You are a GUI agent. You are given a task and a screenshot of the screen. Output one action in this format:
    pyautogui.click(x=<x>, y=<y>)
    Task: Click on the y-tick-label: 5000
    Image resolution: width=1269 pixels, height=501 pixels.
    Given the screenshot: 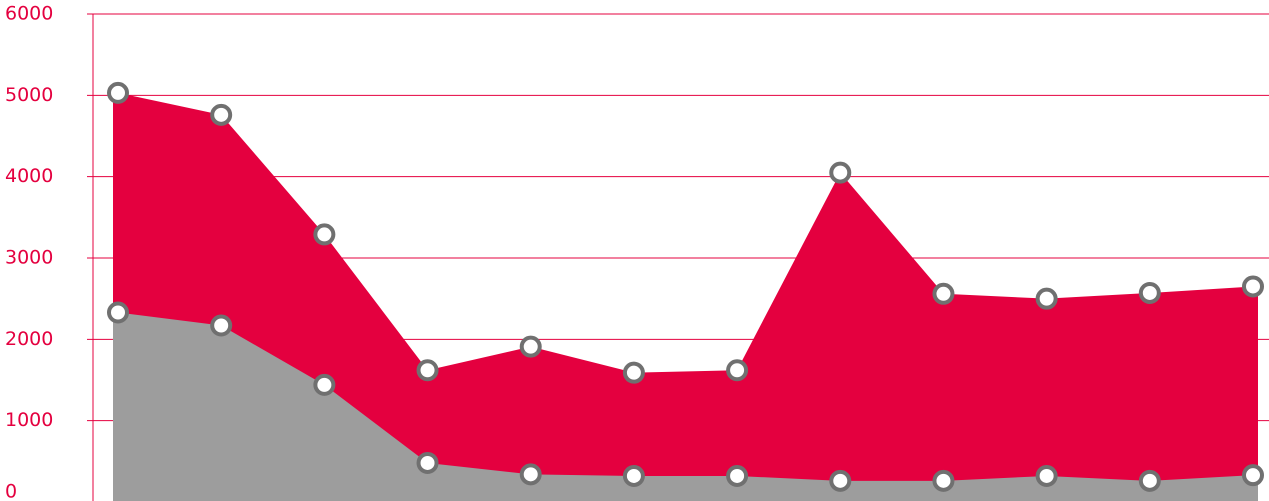 What is the action you would take?
    pyautogui.click(x=29, y=95)
    